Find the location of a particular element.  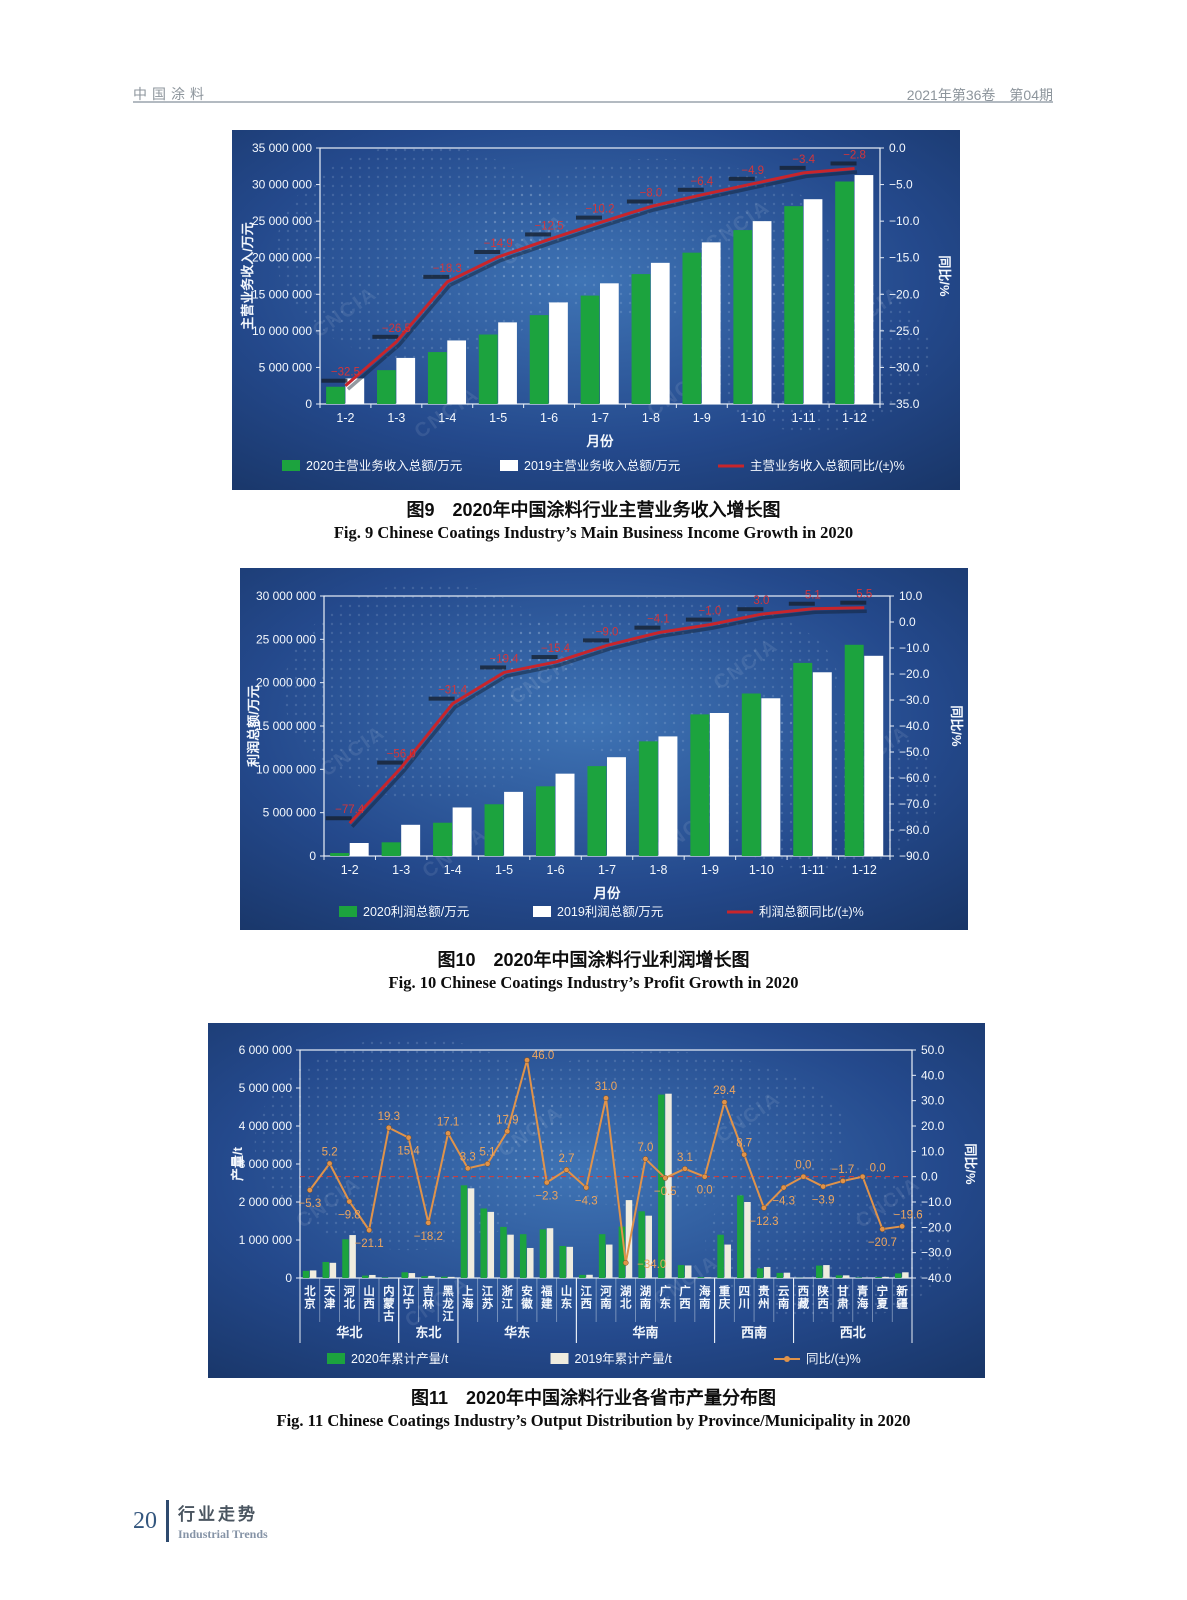

y-axis-right-title: 同比/% is located at coordinates (944, 276).